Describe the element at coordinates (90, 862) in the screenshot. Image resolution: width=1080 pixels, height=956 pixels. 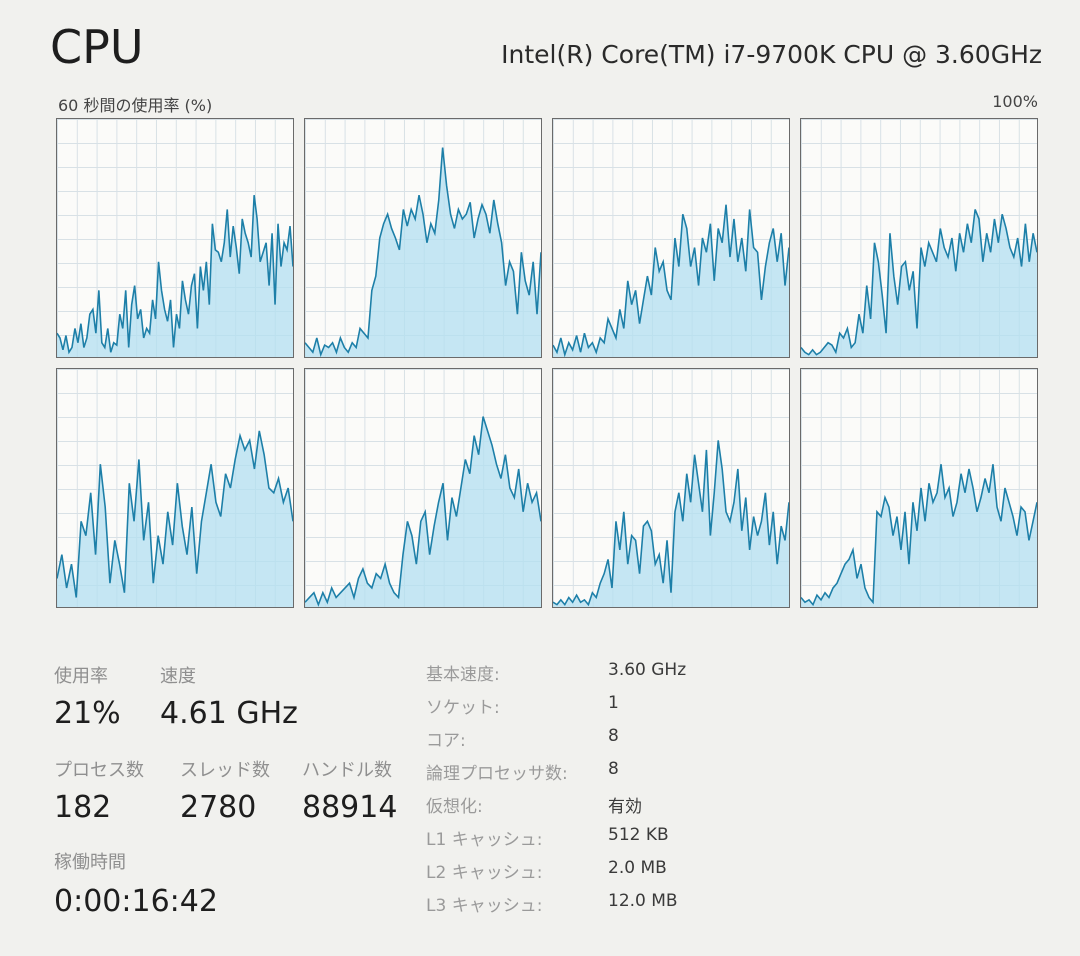
I see `uptime-label: 稼働時間` at that location.